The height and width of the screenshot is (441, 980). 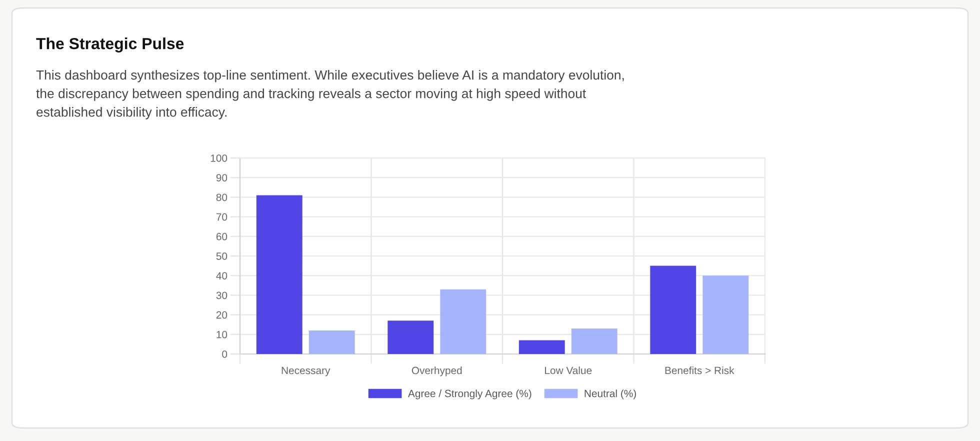 What do you see at coordinates (699, 370) in the screenshot?
I see `x-tick-label: Benefits > Risk` at bounding box center [699, 370].